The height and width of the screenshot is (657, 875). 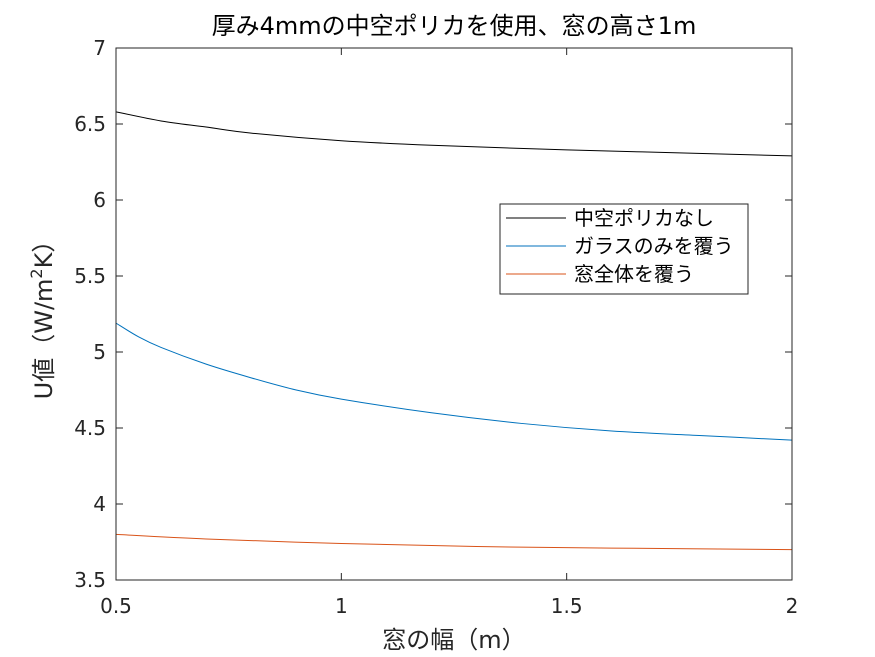 What do you see at coordinates (567, 606) in the screenshot?
I see `x-tick-label: 1.5` at bounding box center [567, 606].